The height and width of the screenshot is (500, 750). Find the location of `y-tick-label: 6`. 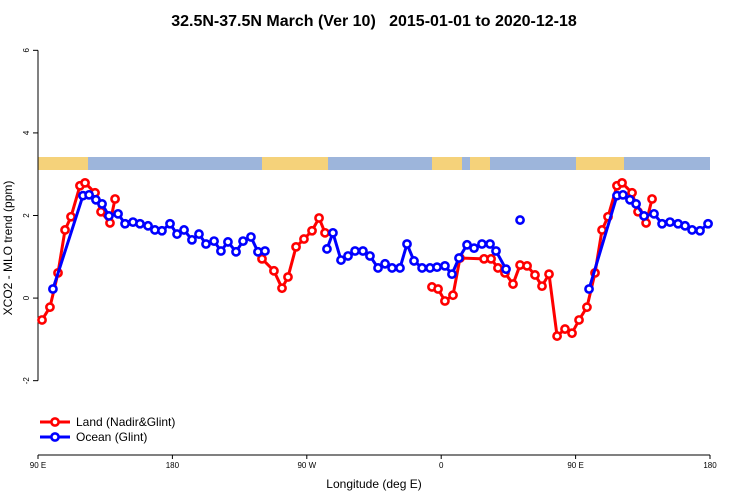

y-tick-label: 6 is located at coordinates (26, 50).